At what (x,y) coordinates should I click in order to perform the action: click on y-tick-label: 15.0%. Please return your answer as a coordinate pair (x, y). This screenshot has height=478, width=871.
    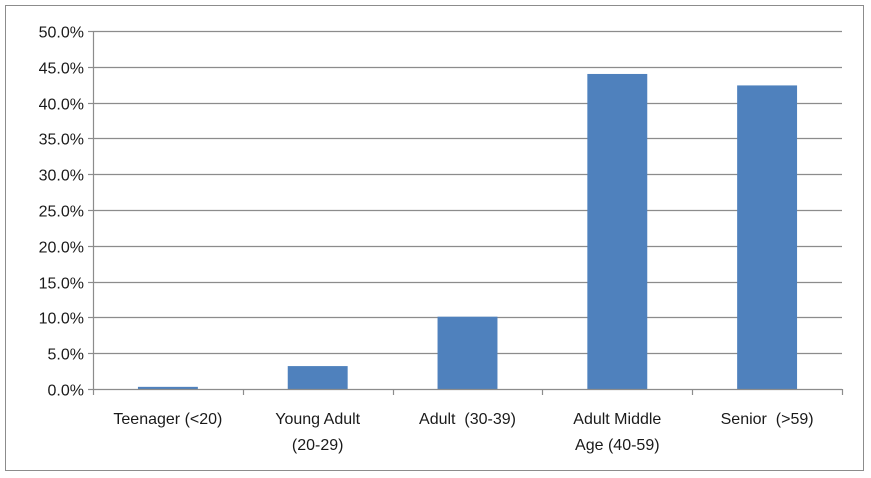
    Looking at the image, I should click on (61, 284).